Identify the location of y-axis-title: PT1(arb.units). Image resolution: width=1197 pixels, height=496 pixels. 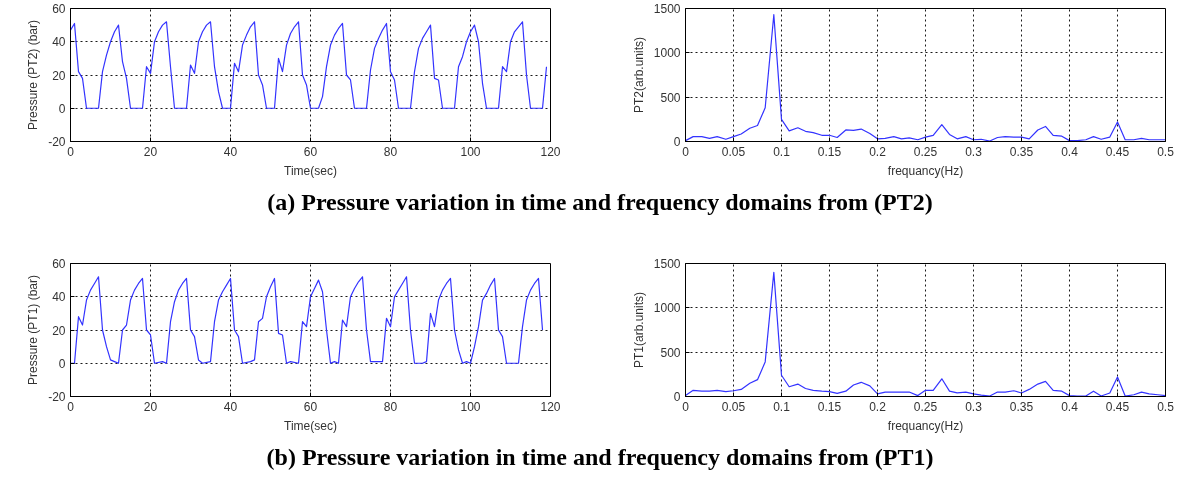
(638, 330).